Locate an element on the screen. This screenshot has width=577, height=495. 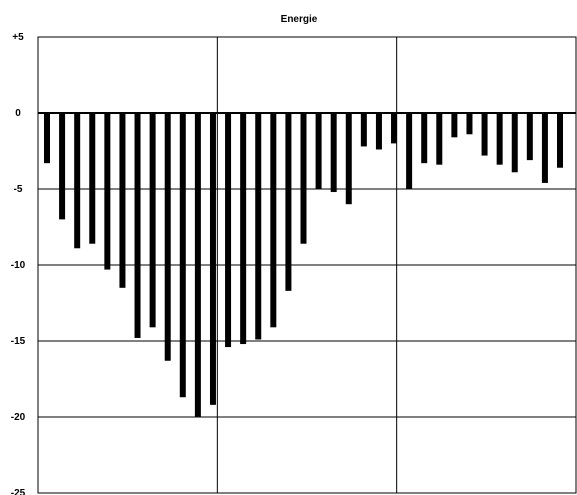
y-axis-ticks: +5 0 -5 -10 -15 -20 -25 is located at coordinates (18, 263).